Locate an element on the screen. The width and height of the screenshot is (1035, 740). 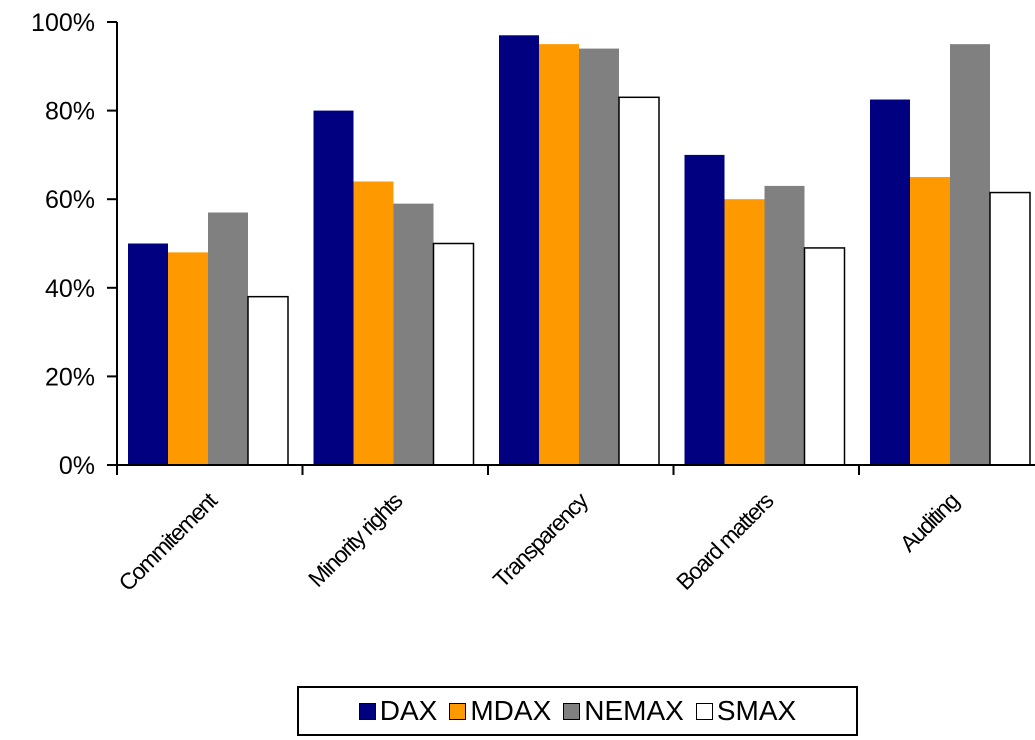
legend-item-mdax: MDAX is located at coordinates (500, 711).